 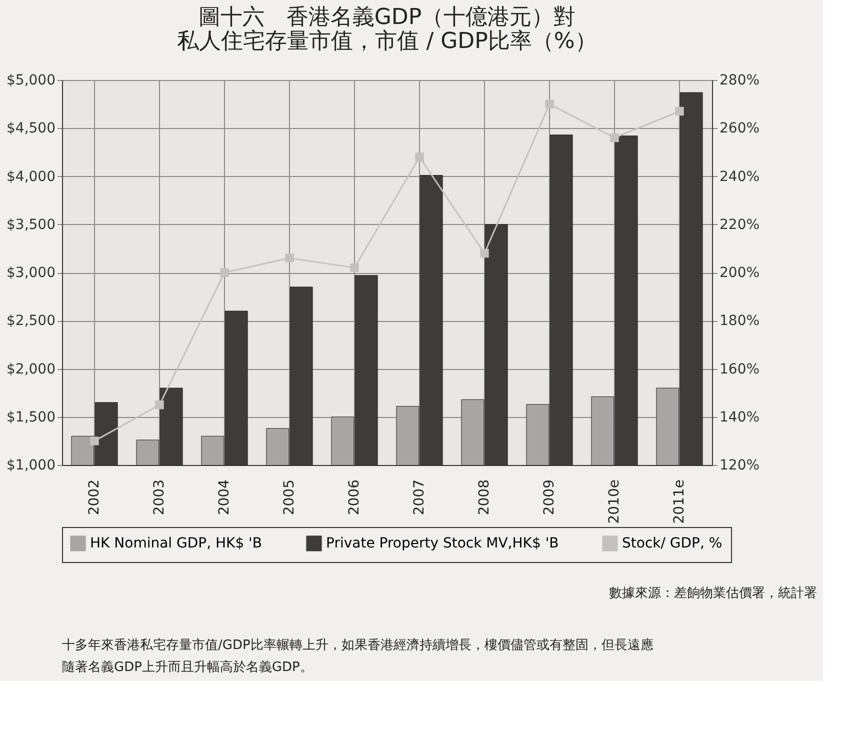 I want to click on y-tick-label: $3,500, so click(x=31, y=224).